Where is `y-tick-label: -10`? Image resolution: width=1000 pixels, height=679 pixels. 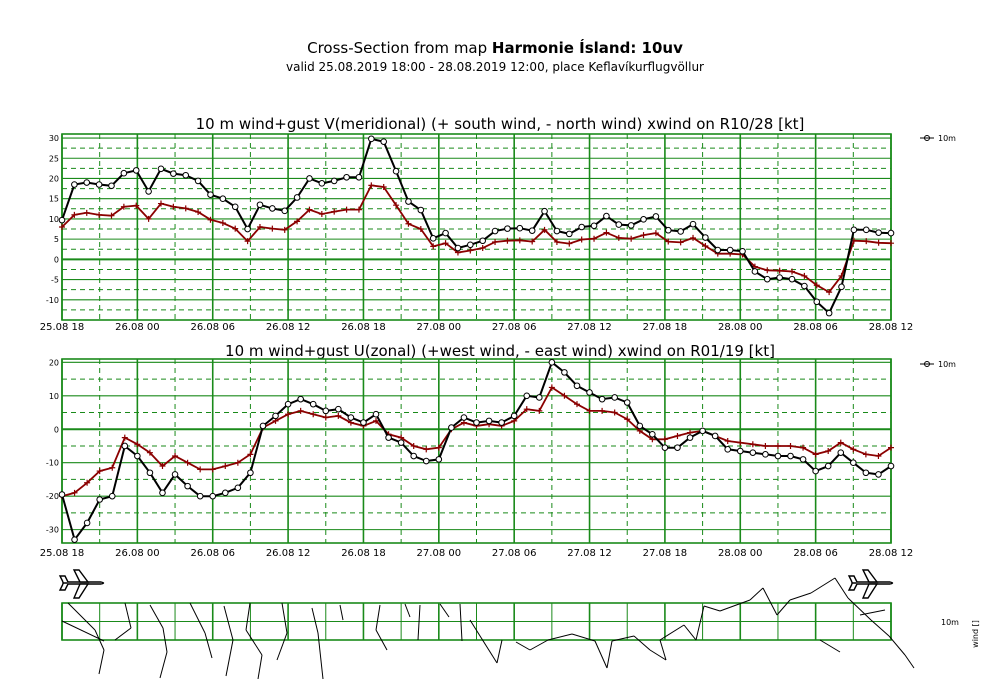
y-tick-label: -10 is located at coordinates (52, 300).